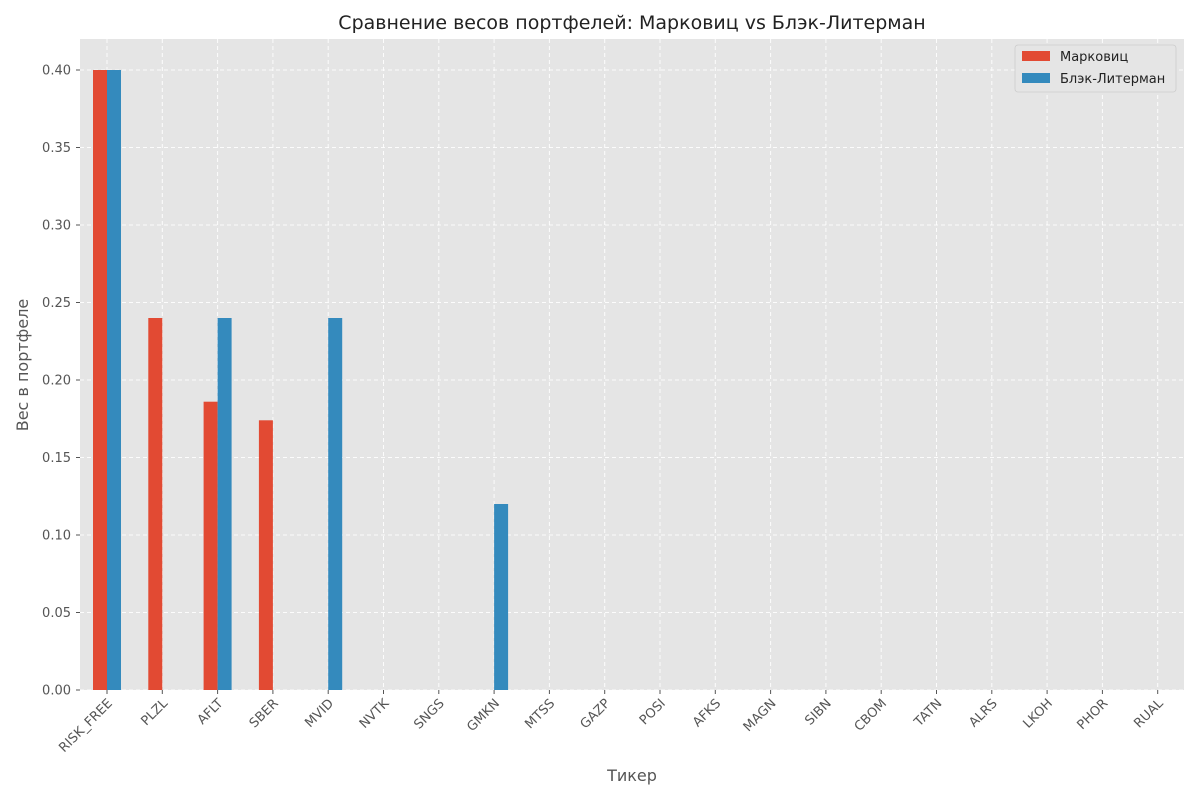  What do you see at coordinates (56, 536) in the screenshot?
I see `y-tick-label: 0.10` at bounding box center [56, 536].